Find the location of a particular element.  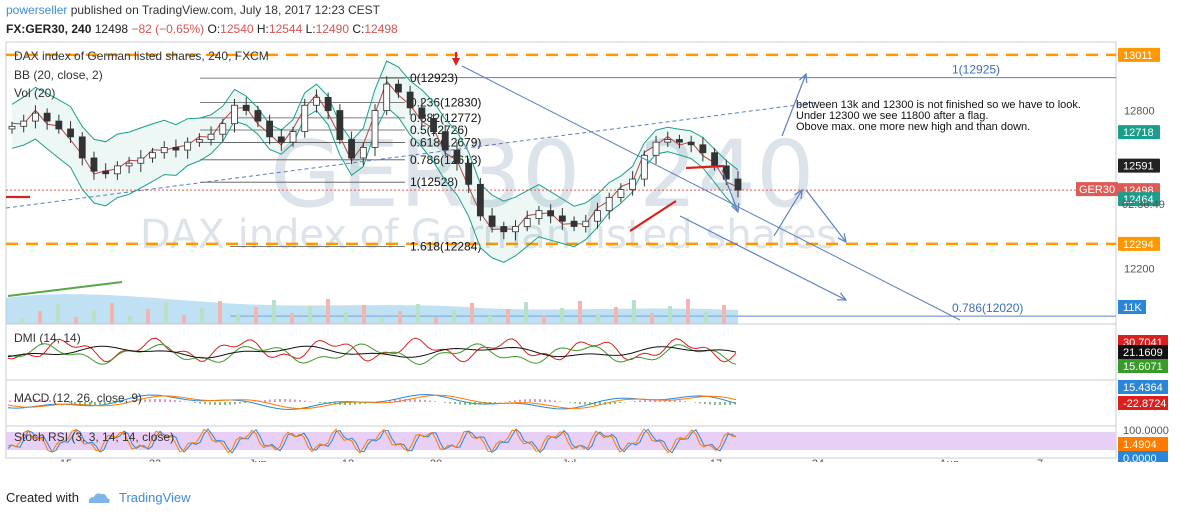

price-tag-label: 12464 is located at coordinates (1138, 200).